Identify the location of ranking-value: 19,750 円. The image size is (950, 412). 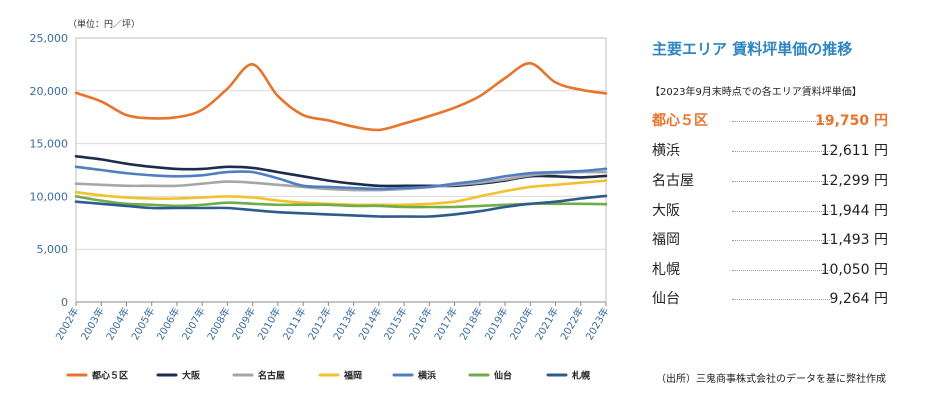
(851, 121).